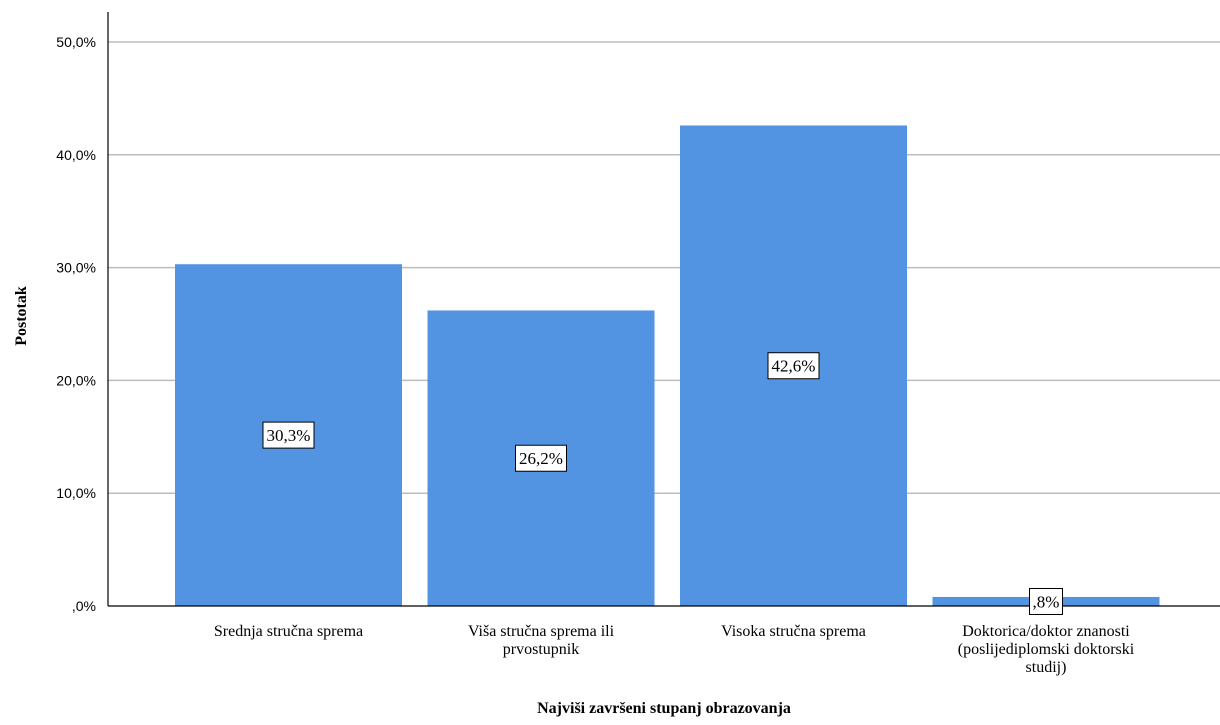 This screenshot has width=1220, height=725. Describe the element at coordinates (76, 268) in the screenshot. I see `y-tick-label: 30,0%` at that location.